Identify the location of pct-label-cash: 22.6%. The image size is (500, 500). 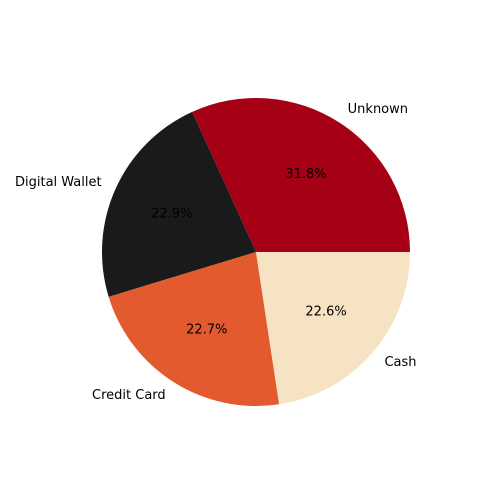
(325, 312).